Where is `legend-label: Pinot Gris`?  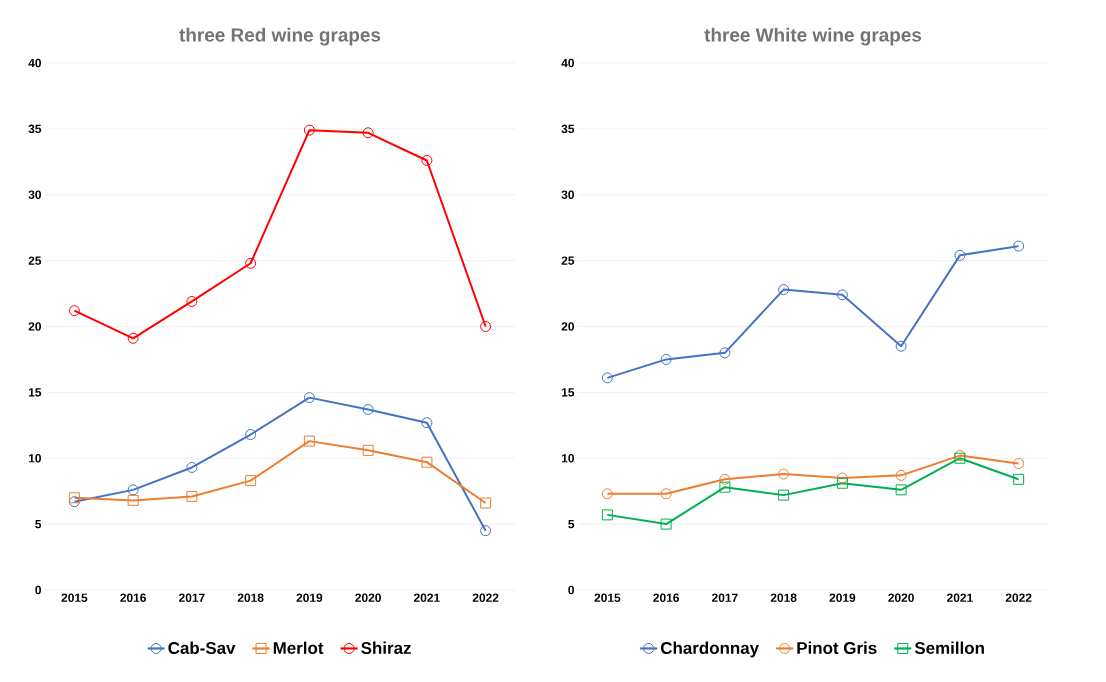 legend-label: Pinot Gris is located at coordinates (837, 648).